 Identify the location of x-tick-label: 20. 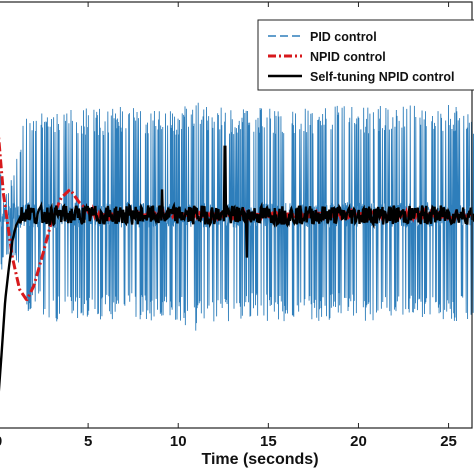
(358, 441).